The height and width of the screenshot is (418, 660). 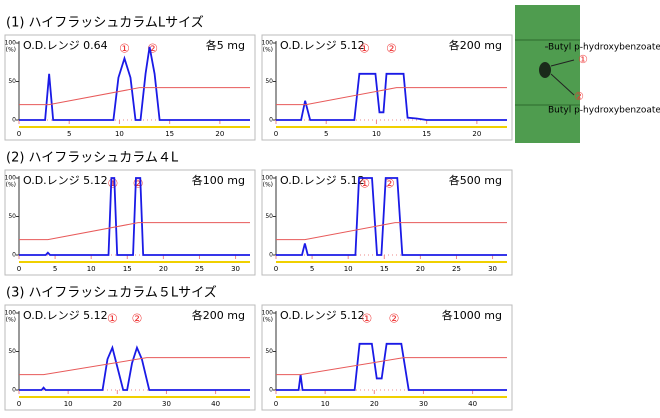 I want to click on section-title: (2) ハイフラッシュカラム４L, so click(x=92, y=158).